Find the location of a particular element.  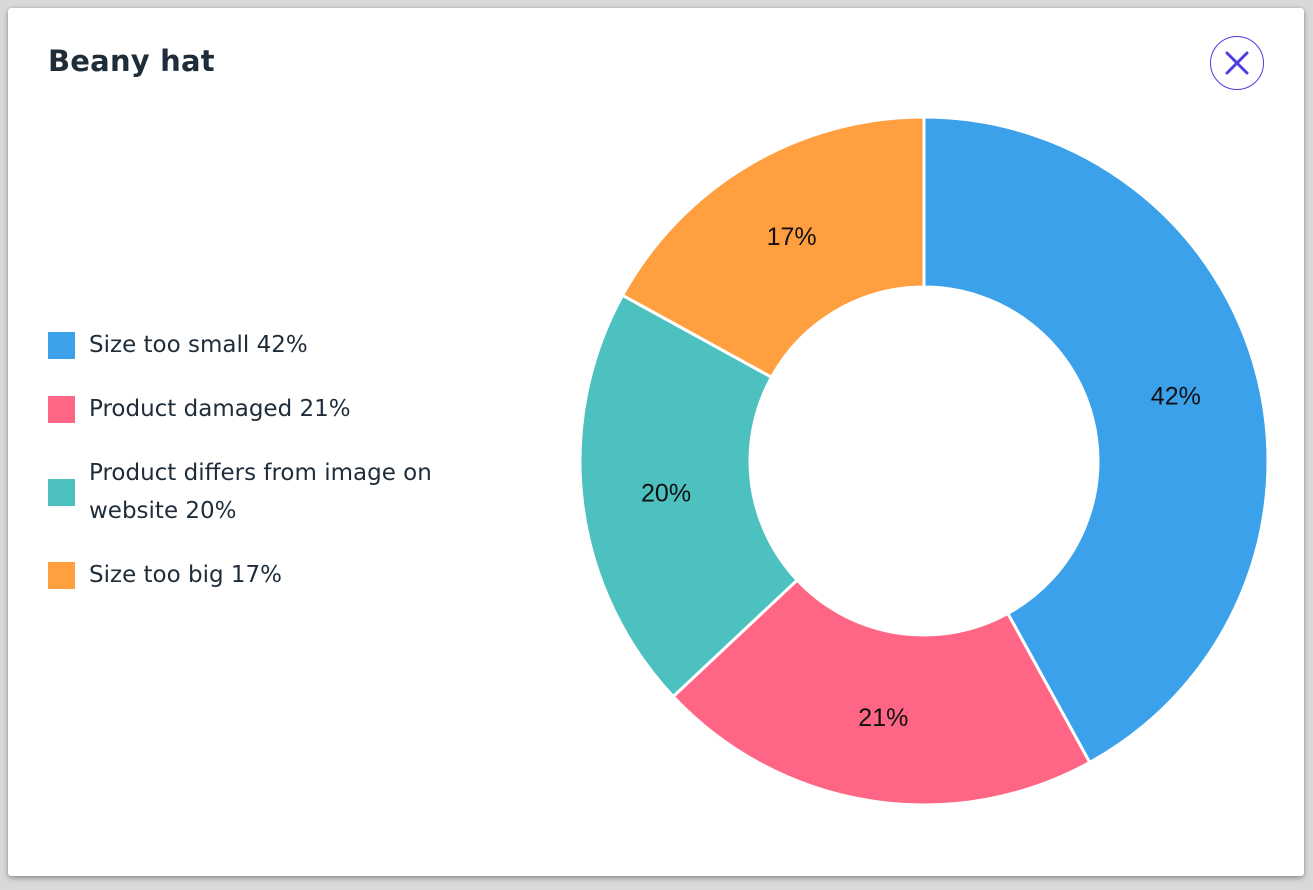

dialog-title: Beany hat is located at coordinates (131, 61).